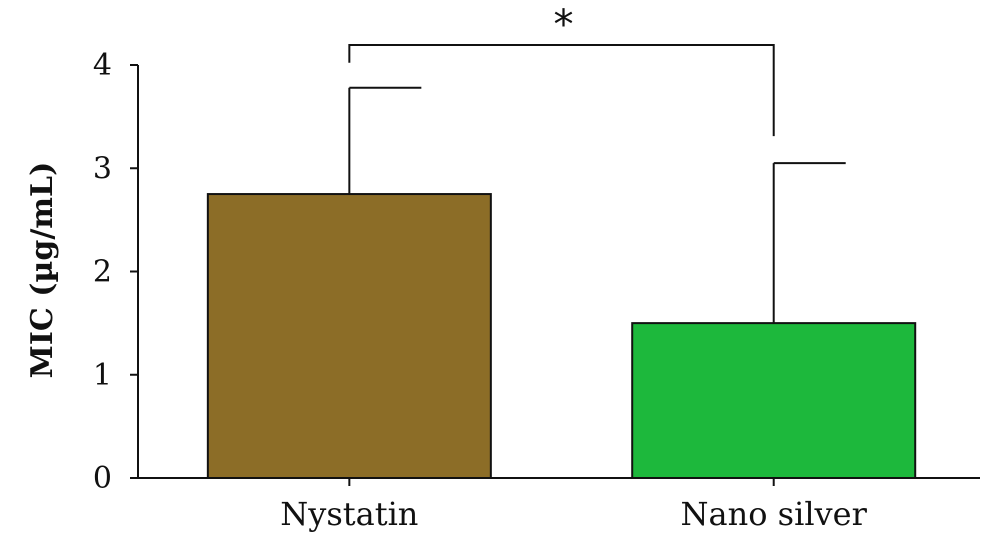 The height and width of the screenshot is (551, 1000). I want to click on significance-bracket: *, so click(561, 69).